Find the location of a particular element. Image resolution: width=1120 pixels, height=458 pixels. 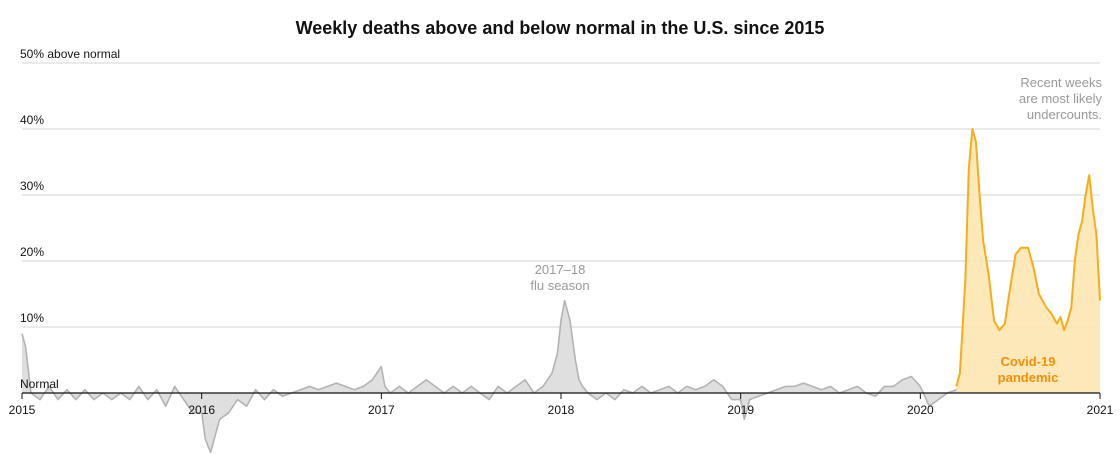

annotation-undercount: undercounts. is located at coordinates (1064, 114).